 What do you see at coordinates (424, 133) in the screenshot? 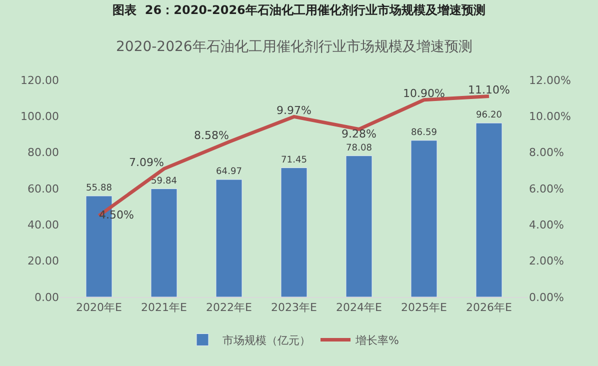
I see `data-label: 86.59` at bounding box center [424, 133].